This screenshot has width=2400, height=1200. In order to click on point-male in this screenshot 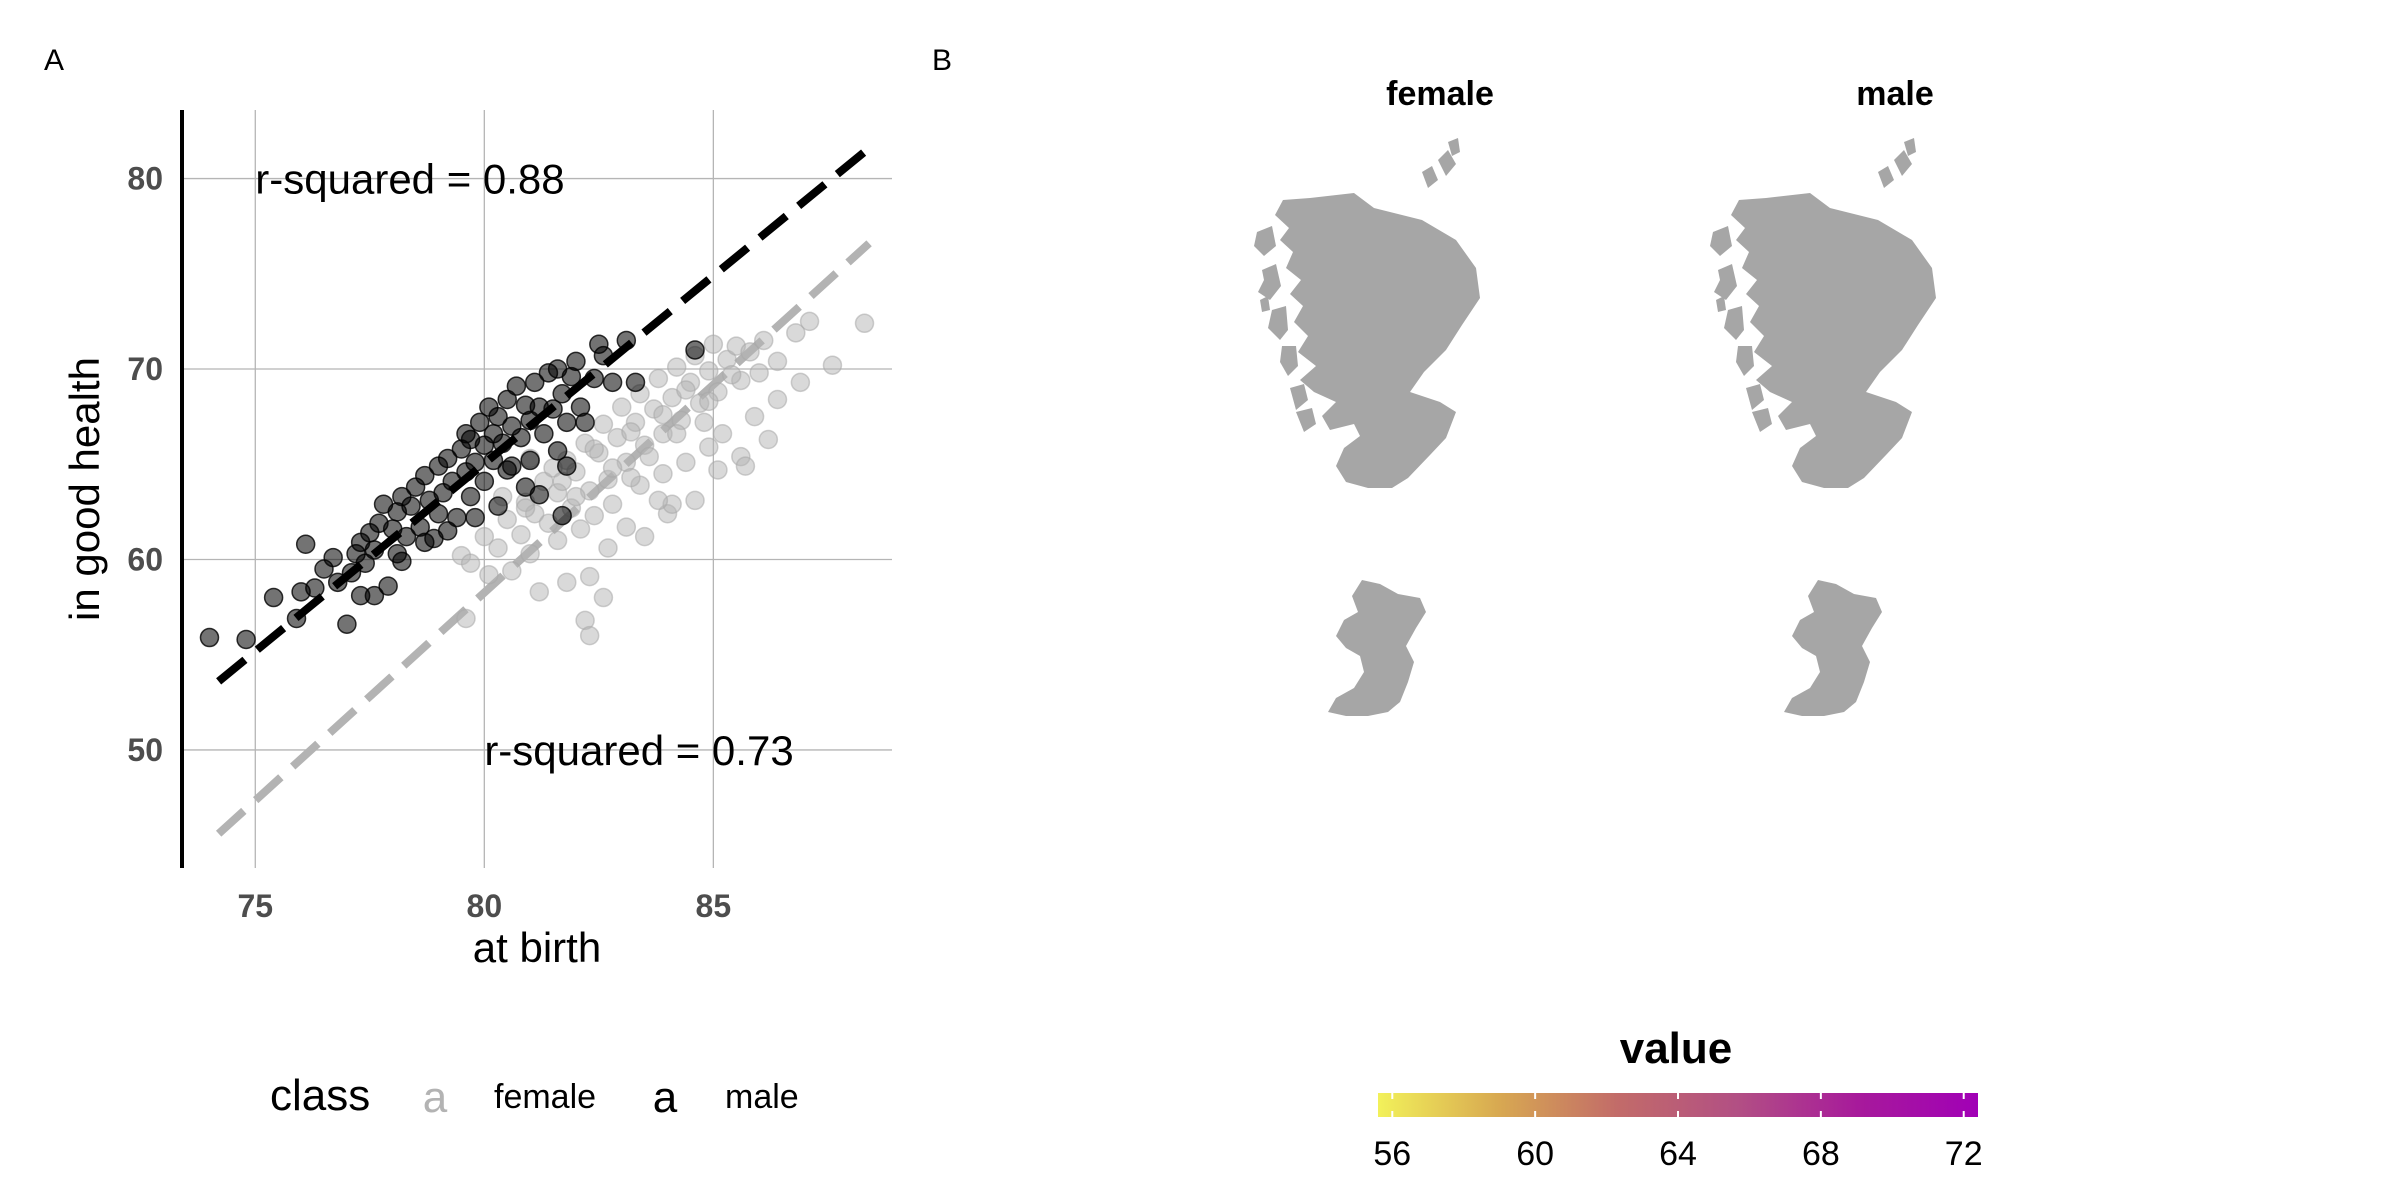, I will do `click(475, 462)`.